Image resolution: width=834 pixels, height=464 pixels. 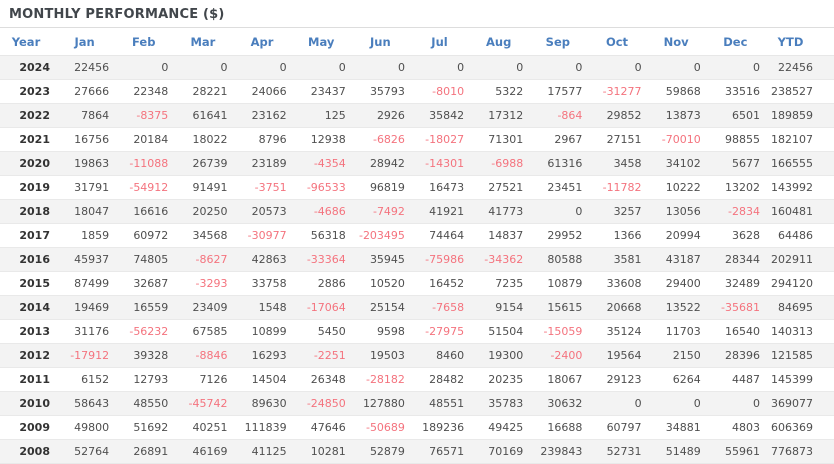 What do you see at coordinates (738, 115) in the screenshot?
I see `value-cell-2022-dec: 6501` at bounding box center [738, 115].